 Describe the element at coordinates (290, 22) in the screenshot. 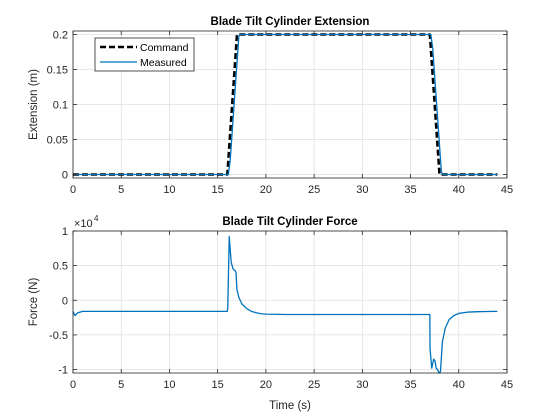

I see `extension-chart-title: Blade Tilt Cylinder Extension` at that location.